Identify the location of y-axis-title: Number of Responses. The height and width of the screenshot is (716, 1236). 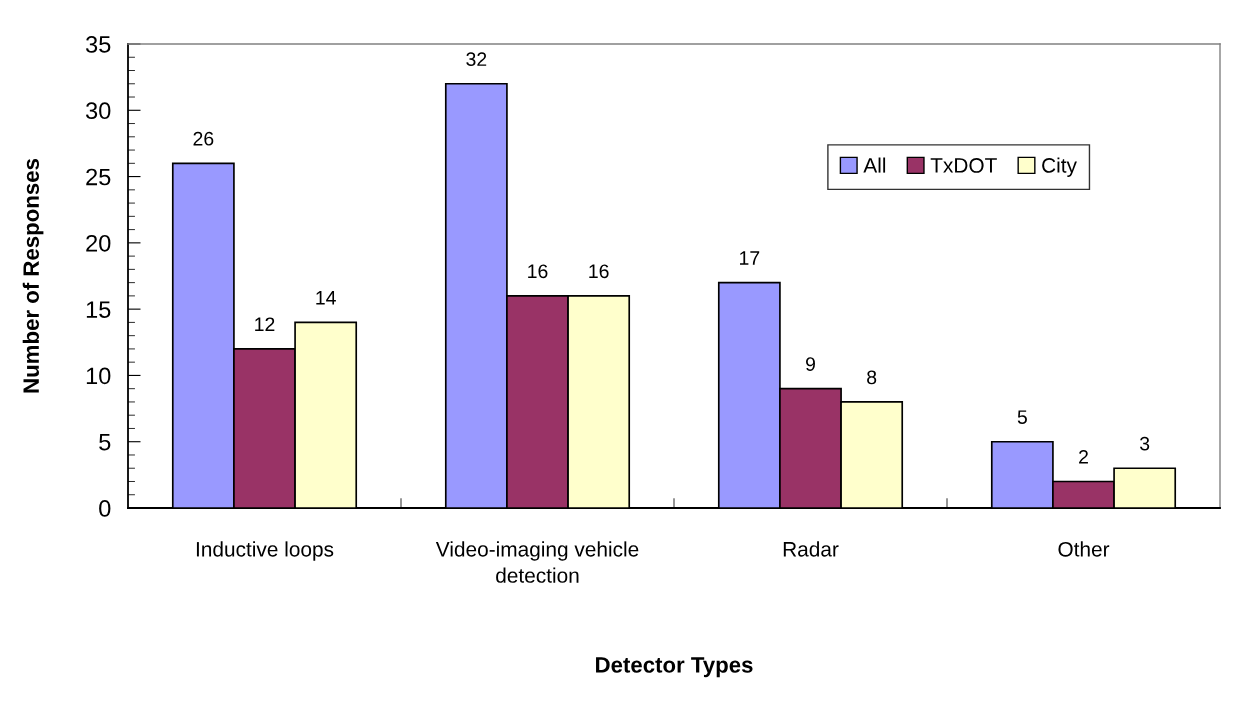
(33, 275).